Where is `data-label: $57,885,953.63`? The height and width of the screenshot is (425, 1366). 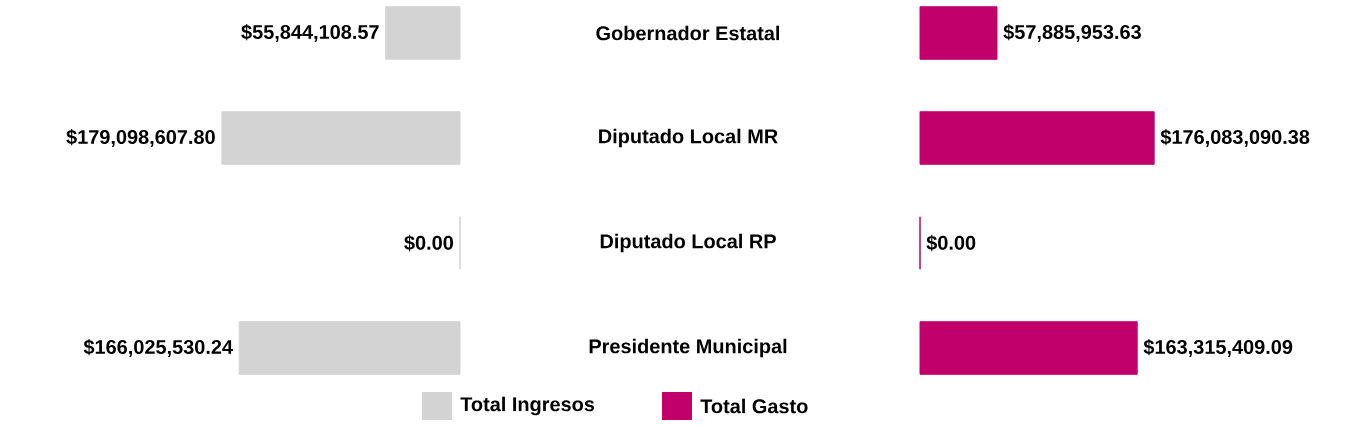 data-label: $57,885,953.63 is located at coordinates (1072, 33).